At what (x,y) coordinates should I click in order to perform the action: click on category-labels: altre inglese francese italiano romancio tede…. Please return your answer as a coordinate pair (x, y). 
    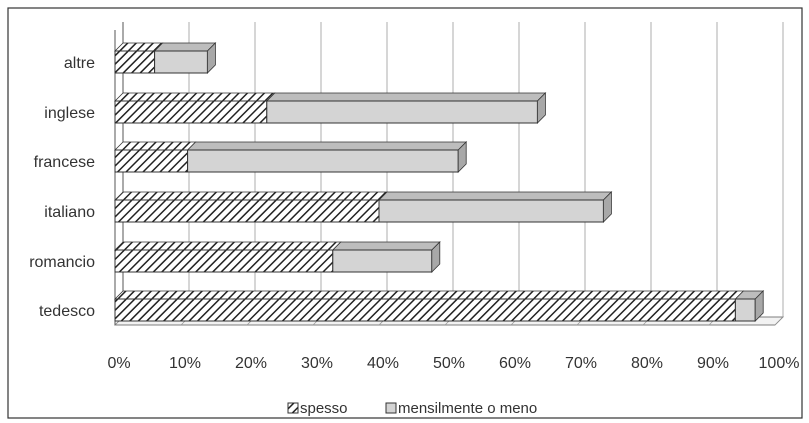
    Looking at the image, I should click on (62, 187).